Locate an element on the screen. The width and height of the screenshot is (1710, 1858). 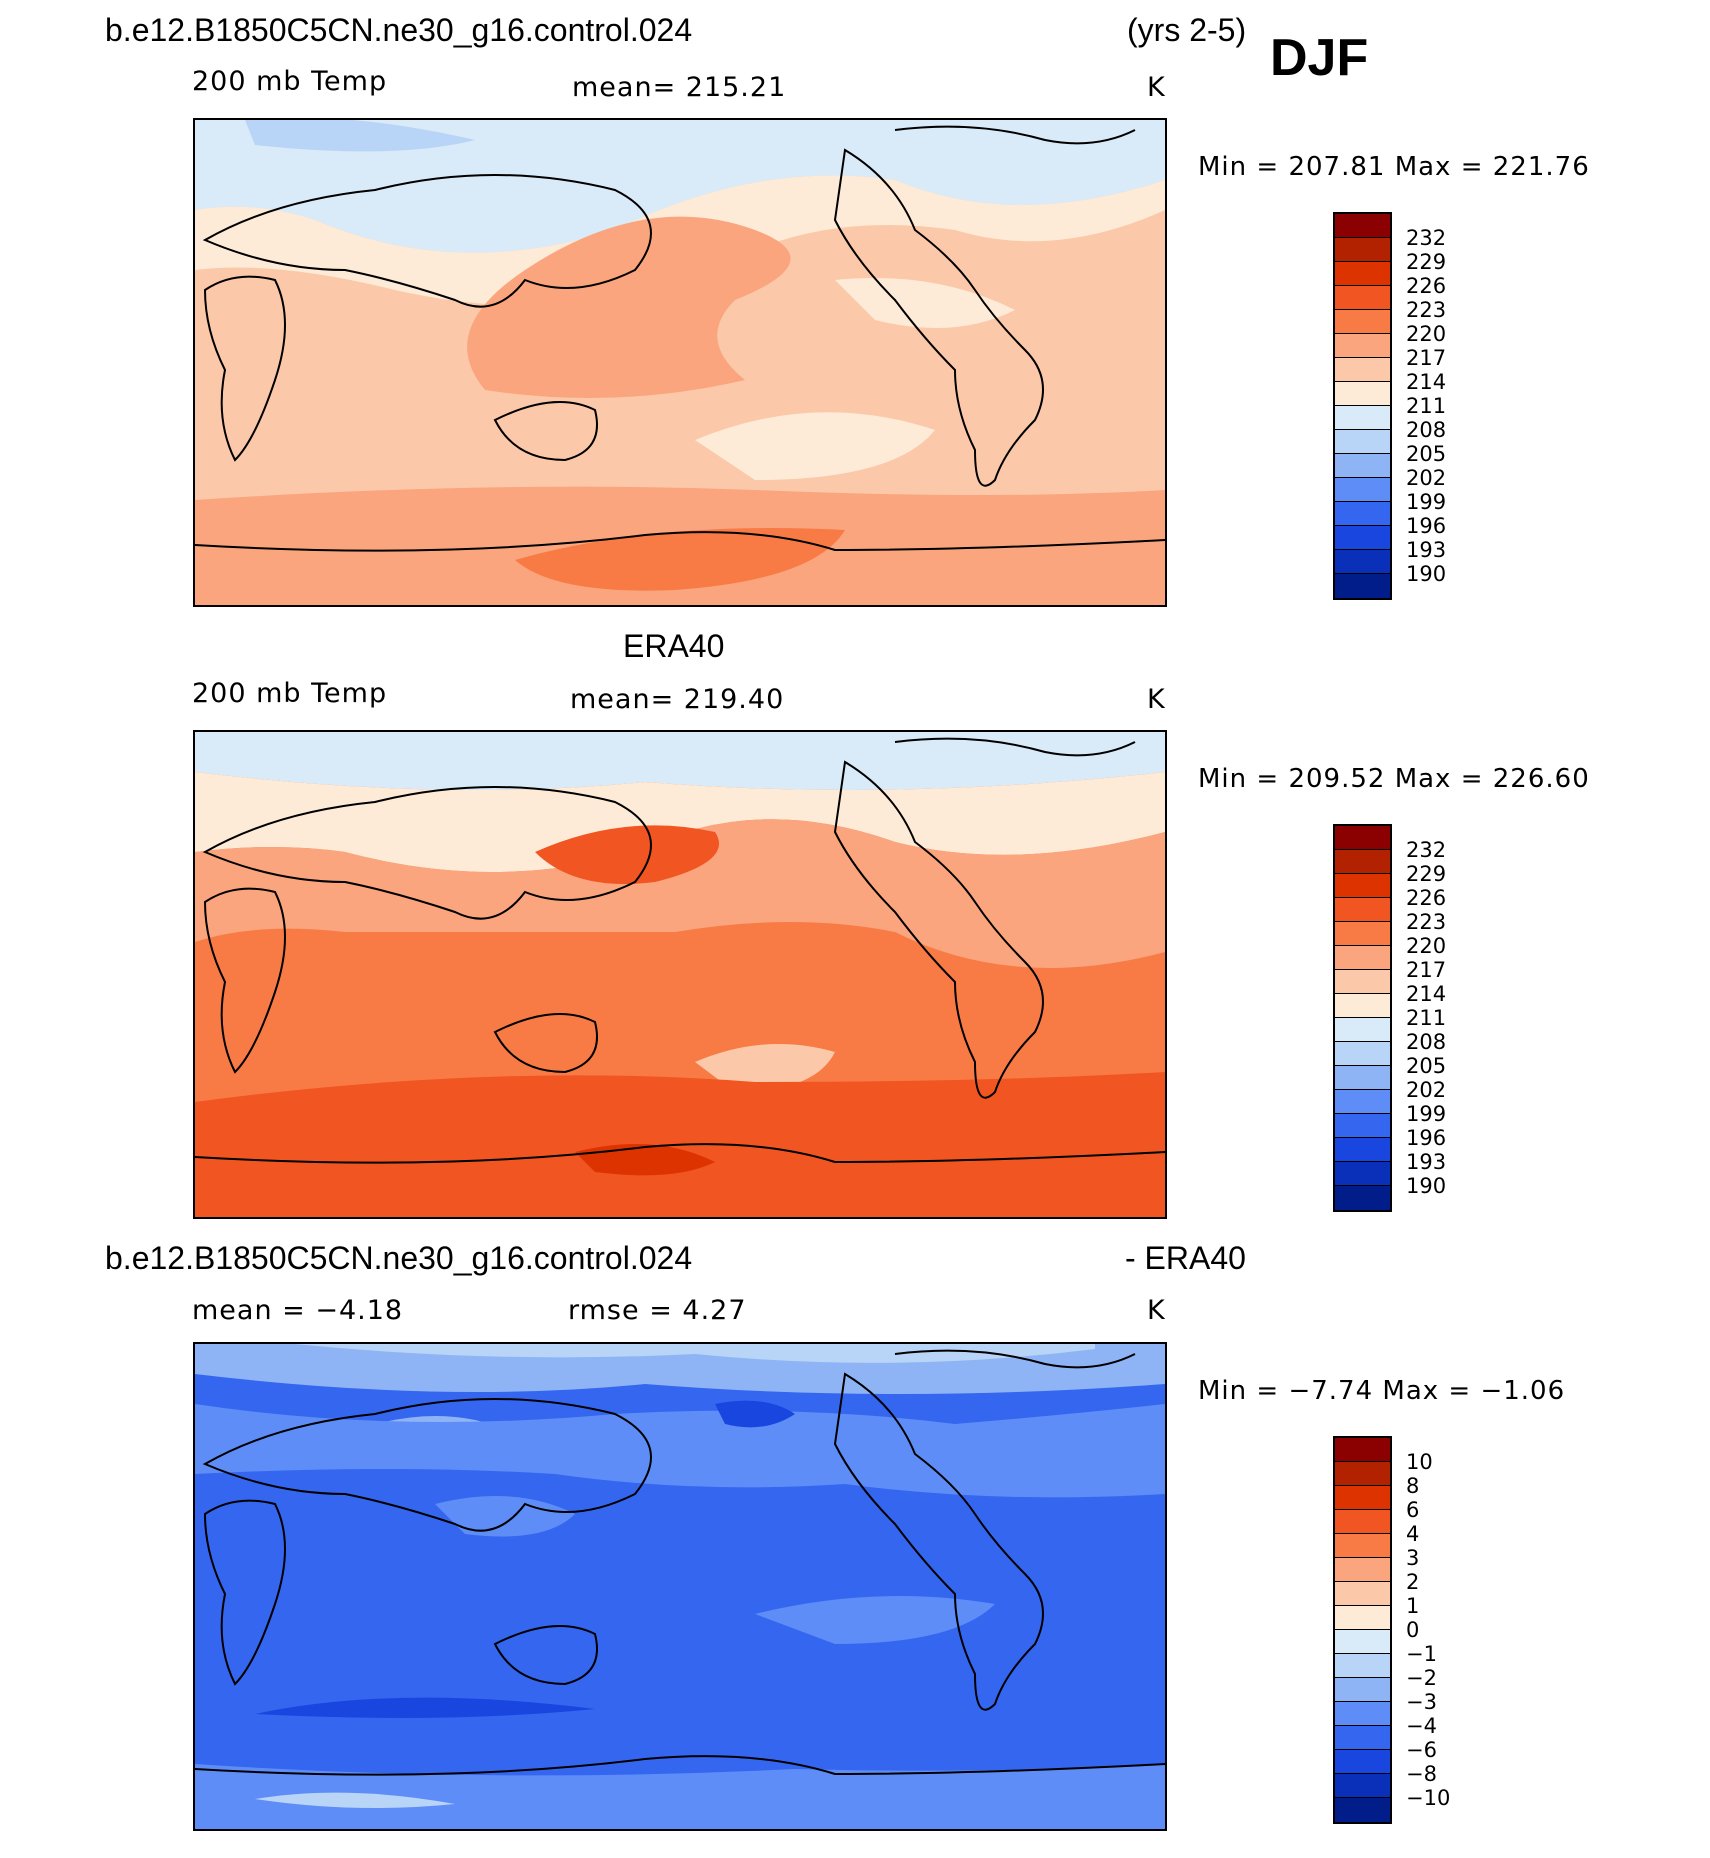
panel2-coastlines is located at coordinates (680, 950).